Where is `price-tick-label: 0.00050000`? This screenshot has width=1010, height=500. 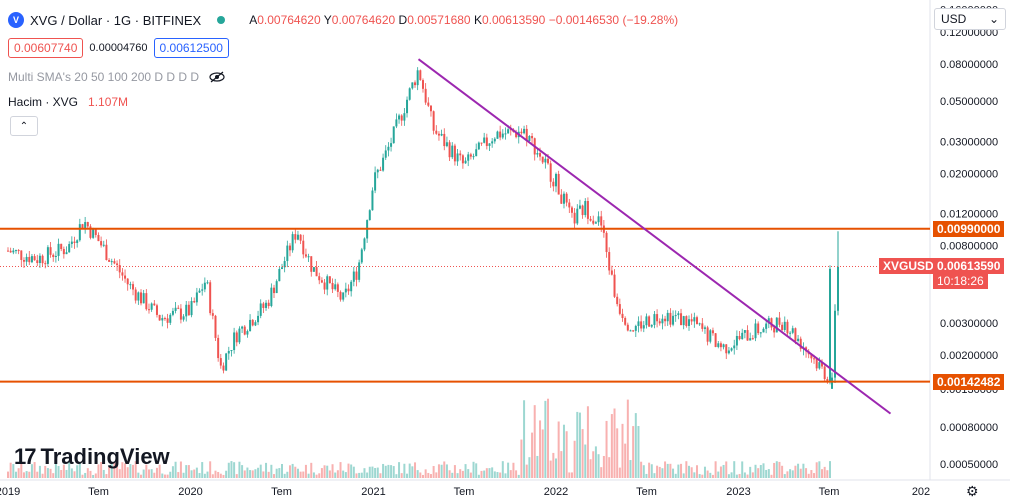 price-tick-label: 0.00050000 is located at coordinates (969, 465).